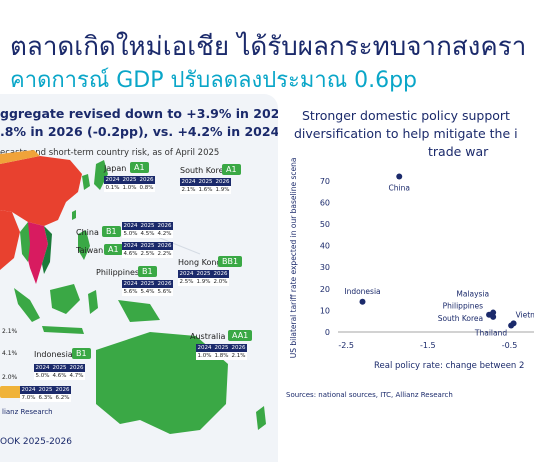  I want to click on x-tick-label: -1.5, so click(428, 345).